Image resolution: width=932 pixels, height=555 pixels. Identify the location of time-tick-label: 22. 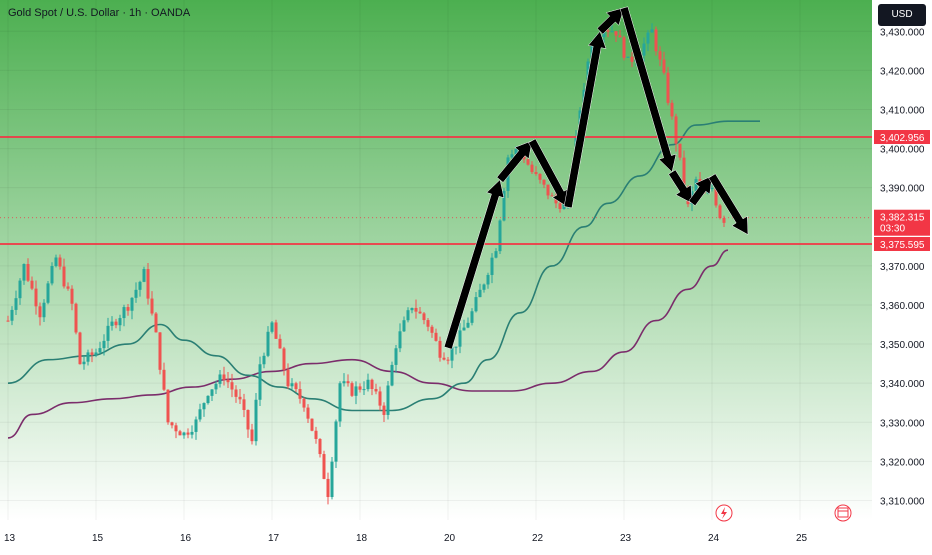
(538, 538).